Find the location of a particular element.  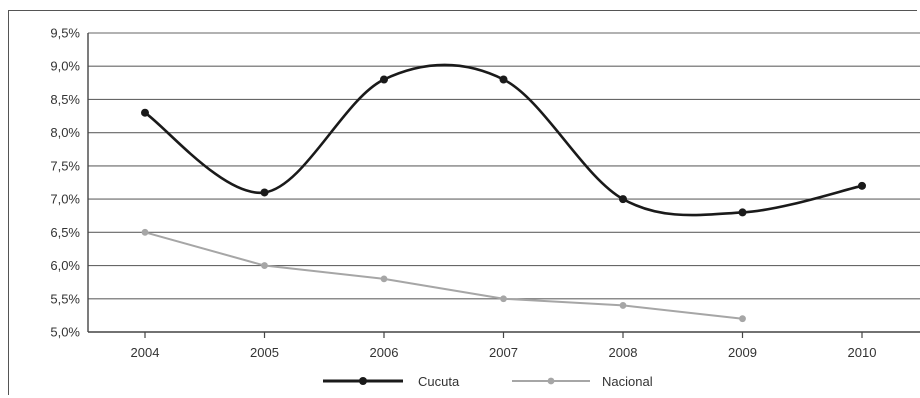

y-axis-tick-labels: 5,0% 5,5% 6,0% 6,5% 7,0% 7,5% 8,0% 8,5% 9,0% 9,5% is located at coordinates (65, 183).